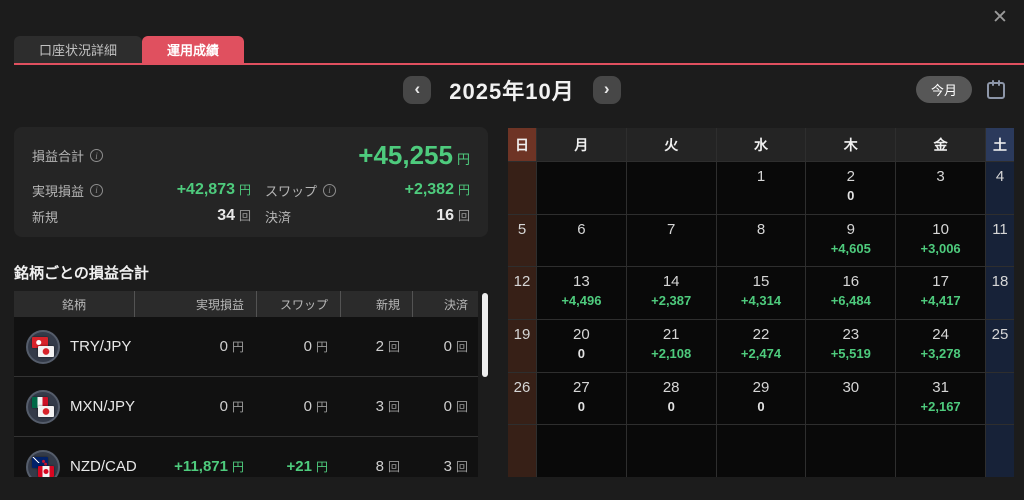 The height and width of the screenshot is (500, 1024). What do you see at coordinates (761, 353) in the screenshot?
I see `calendar-day-value: +2,474` at bounding box center [761, 353].